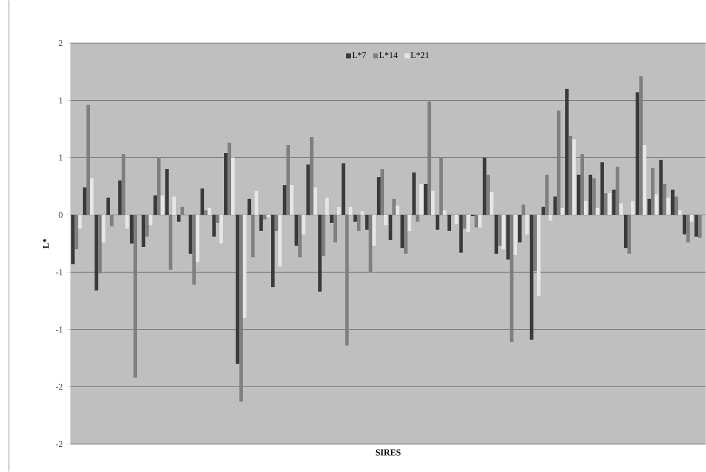 The image size is (706, 472). What do you see at coordinates (60, 100) in the screenshot?
I see `y-tick-label: 1` at bounding box center [60, 100].